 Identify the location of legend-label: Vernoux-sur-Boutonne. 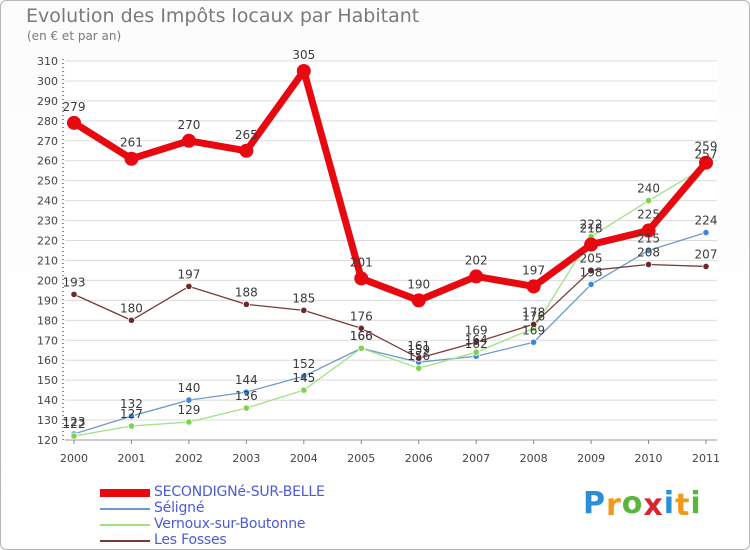
(230, 524).